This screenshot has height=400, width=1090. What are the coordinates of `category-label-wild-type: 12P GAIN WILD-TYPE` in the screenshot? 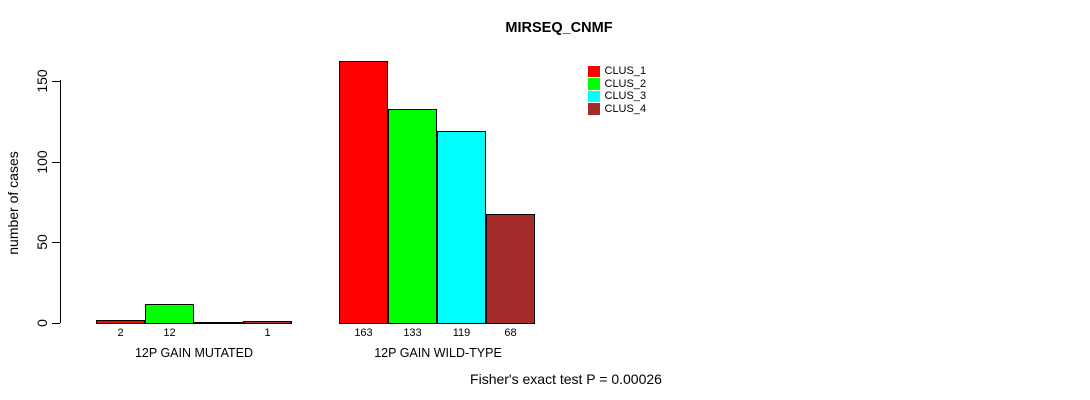 It's located at (438, 353).